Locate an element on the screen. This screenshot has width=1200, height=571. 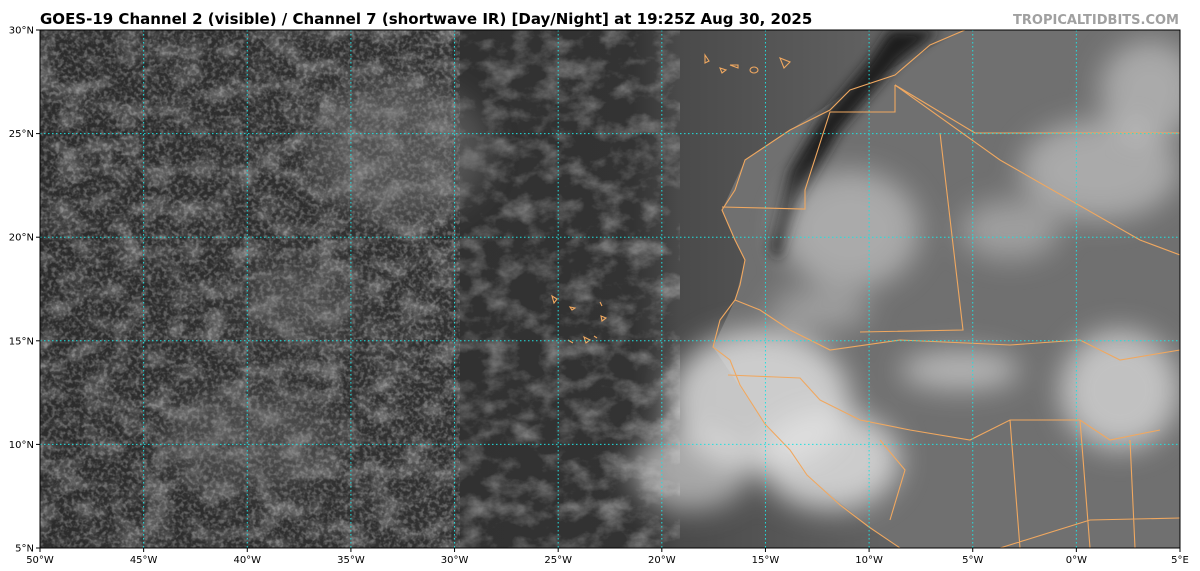
x-tick-label: 40°W is located at coordinates (247, 560).